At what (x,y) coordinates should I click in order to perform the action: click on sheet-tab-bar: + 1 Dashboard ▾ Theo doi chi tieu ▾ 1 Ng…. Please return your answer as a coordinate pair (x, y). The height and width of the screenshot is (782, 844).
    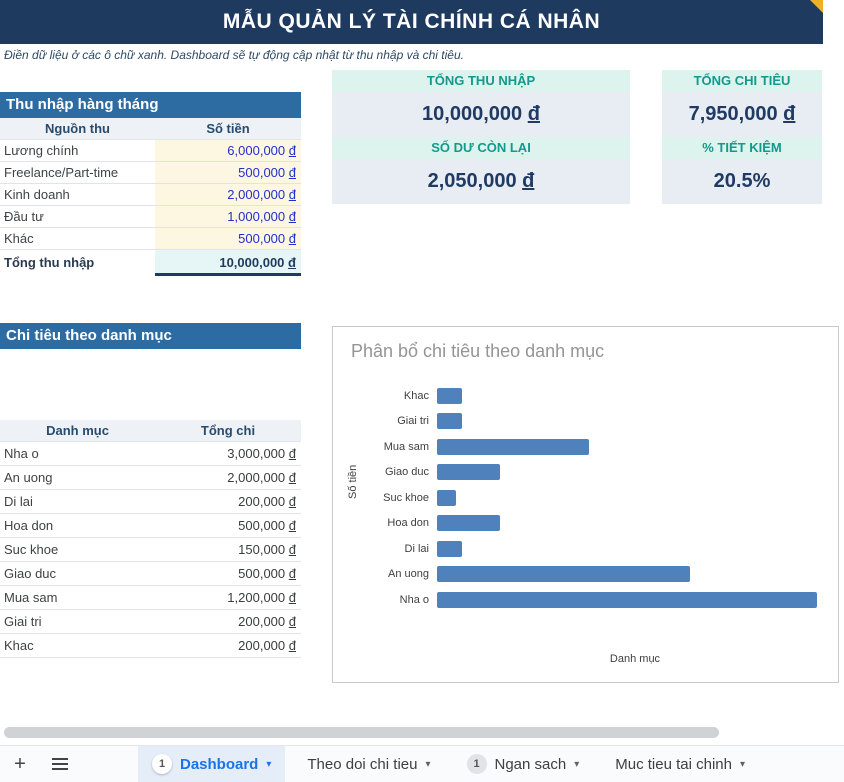
    Looking at the image, I should click on (422, 763).